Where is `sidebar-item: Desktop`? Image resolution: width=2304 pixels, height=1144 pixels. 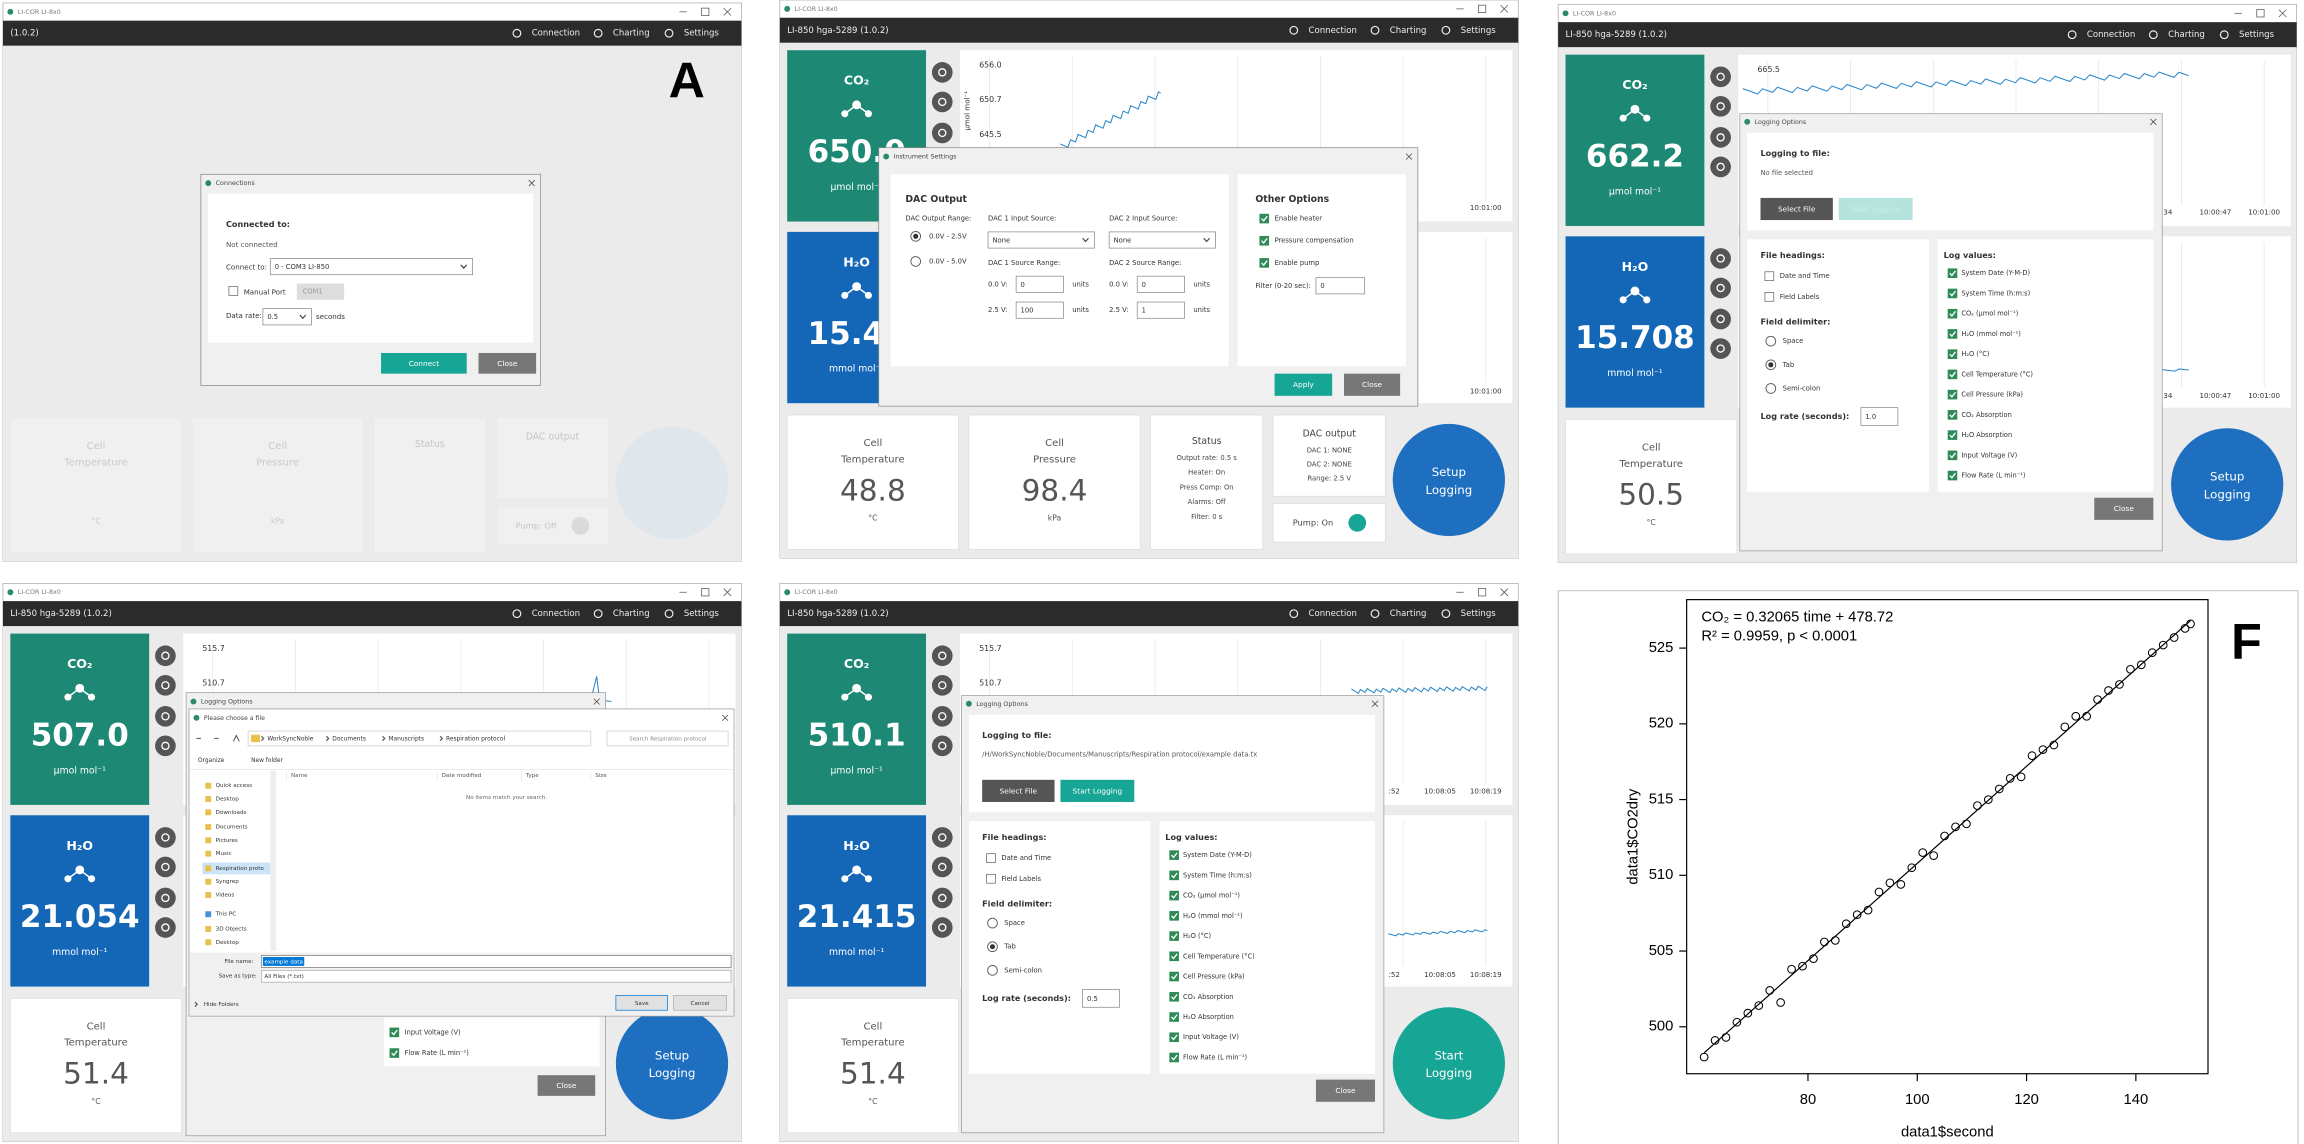
sidebar-item: Desktop is located at coordinates (228, 800).